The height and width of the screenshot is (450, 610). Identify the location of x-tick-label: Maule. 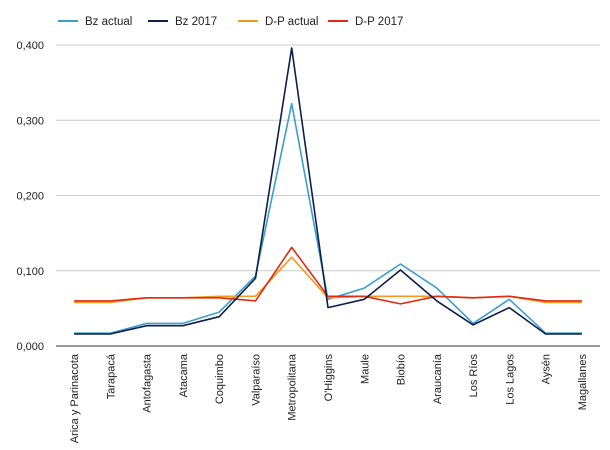
(365, 369).